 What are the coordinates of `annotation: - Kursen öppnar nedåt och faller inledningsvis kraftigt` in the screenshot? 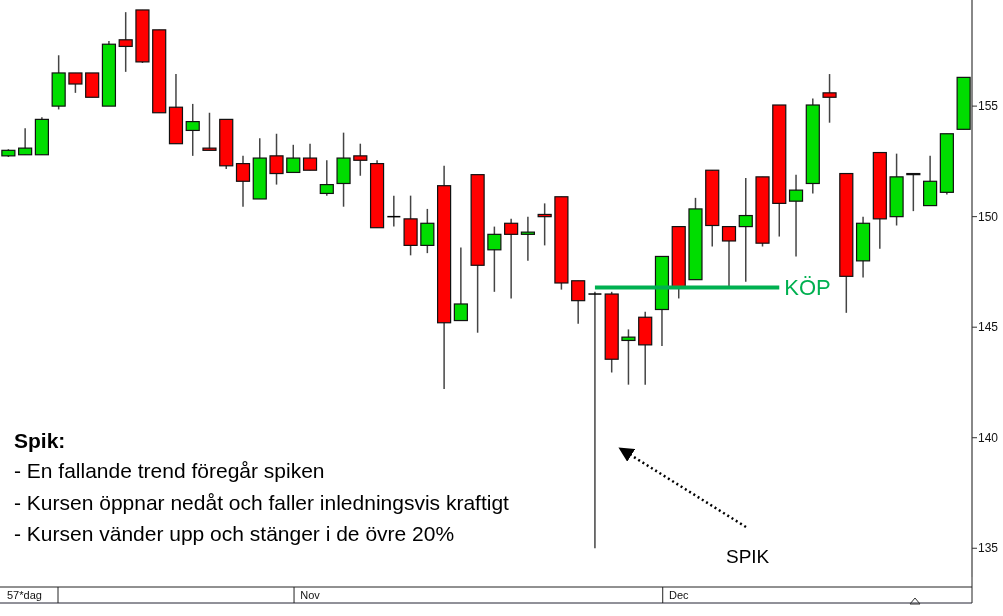 It's located at (262, 502).